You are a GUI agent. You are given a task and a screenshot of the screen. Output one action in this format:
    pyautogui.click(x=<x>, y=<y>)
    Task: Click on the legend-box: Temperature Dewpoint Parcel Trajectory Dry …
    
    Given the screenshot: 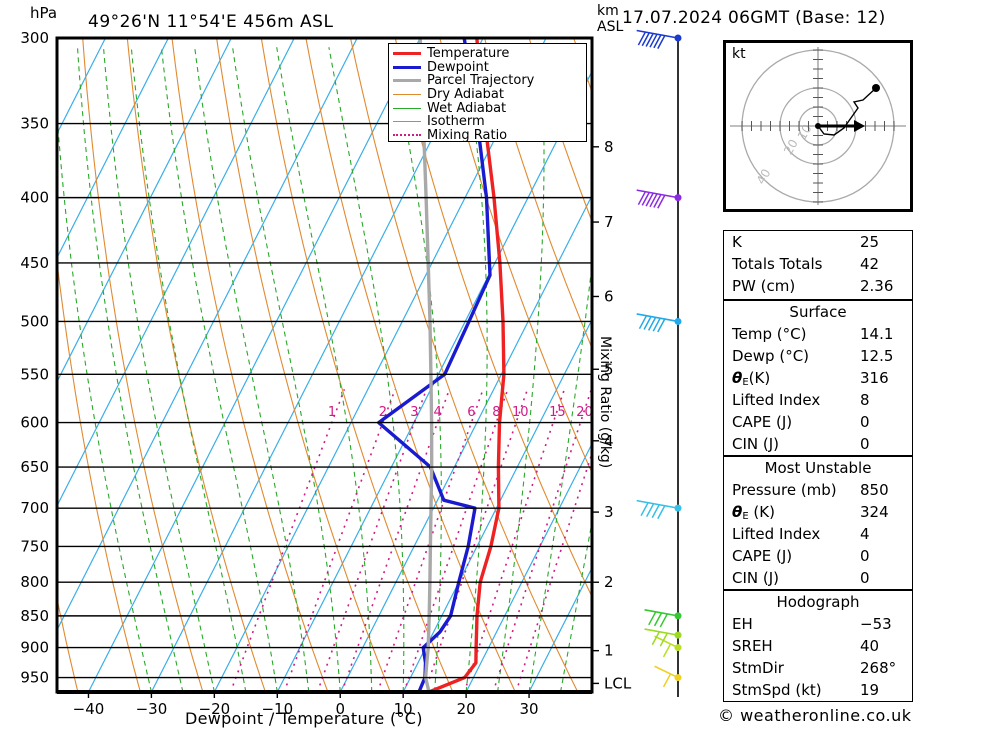 What is the action you would take?
    pyautogui.click(x=487, y=92)
    